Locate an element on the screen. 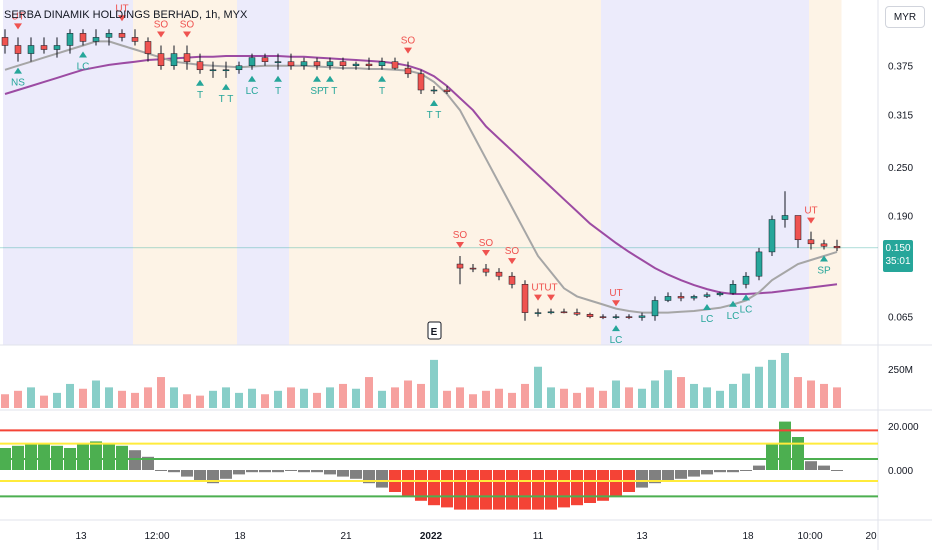  oscillator-axis-tick: 20.000 is located at coordinates (903, 427).